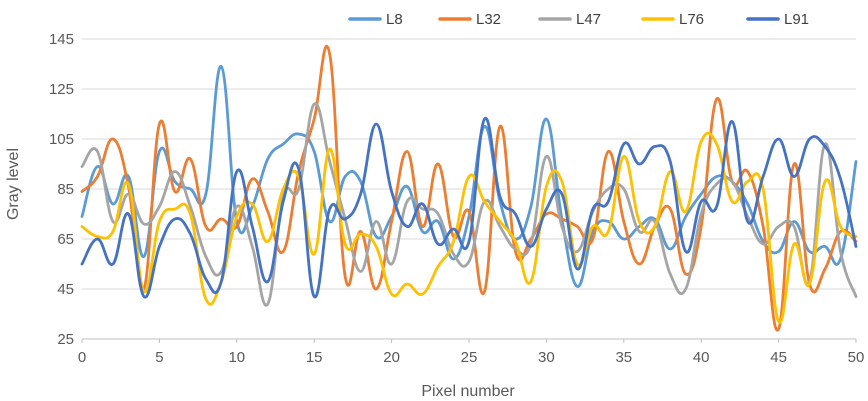 Image resolution: width=868 pixels, height=401 pixels. What do you see at coordinates (856, 357) in the screenshot?
I see `x-tick-label-50: 50` at bounding box center [856, 357].